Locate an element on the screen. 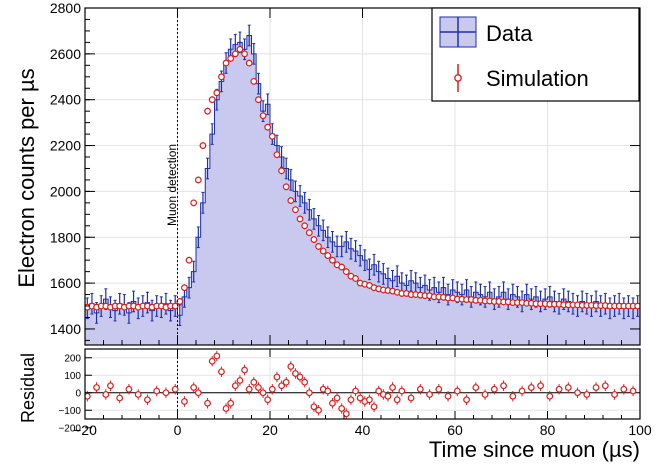 The width and height of the screenshot is (670, 465). legend-entry-simulation: Simulation is located at coordinates (521, 78).